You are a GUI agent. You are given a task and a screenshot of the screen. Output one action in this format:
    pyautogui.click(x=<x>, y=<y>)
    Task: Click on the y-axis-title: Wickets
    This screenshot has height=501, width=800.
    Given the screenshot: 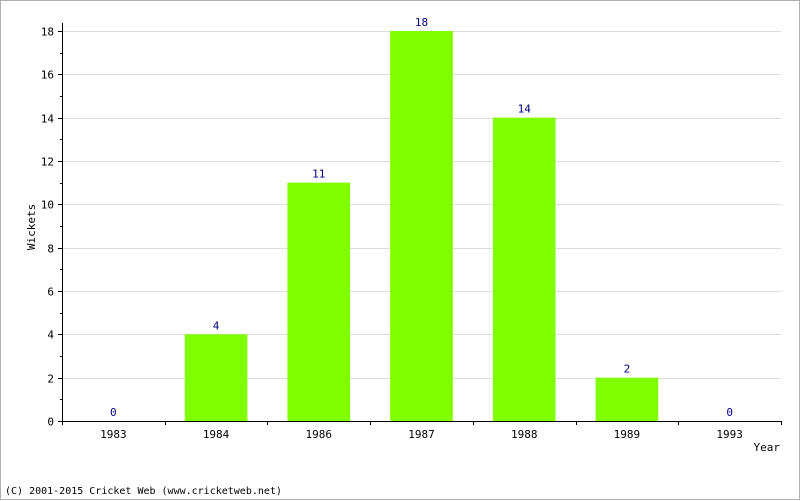 What is the action you would take?
    pyautogui.click(x=31, y=227)
    